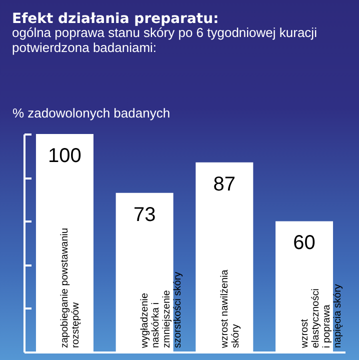 The image size is (359, 360). What do you see at coordinates (224, 184) in the screenshot?
I see `data-label: 87` at bounding box center [224, 184].